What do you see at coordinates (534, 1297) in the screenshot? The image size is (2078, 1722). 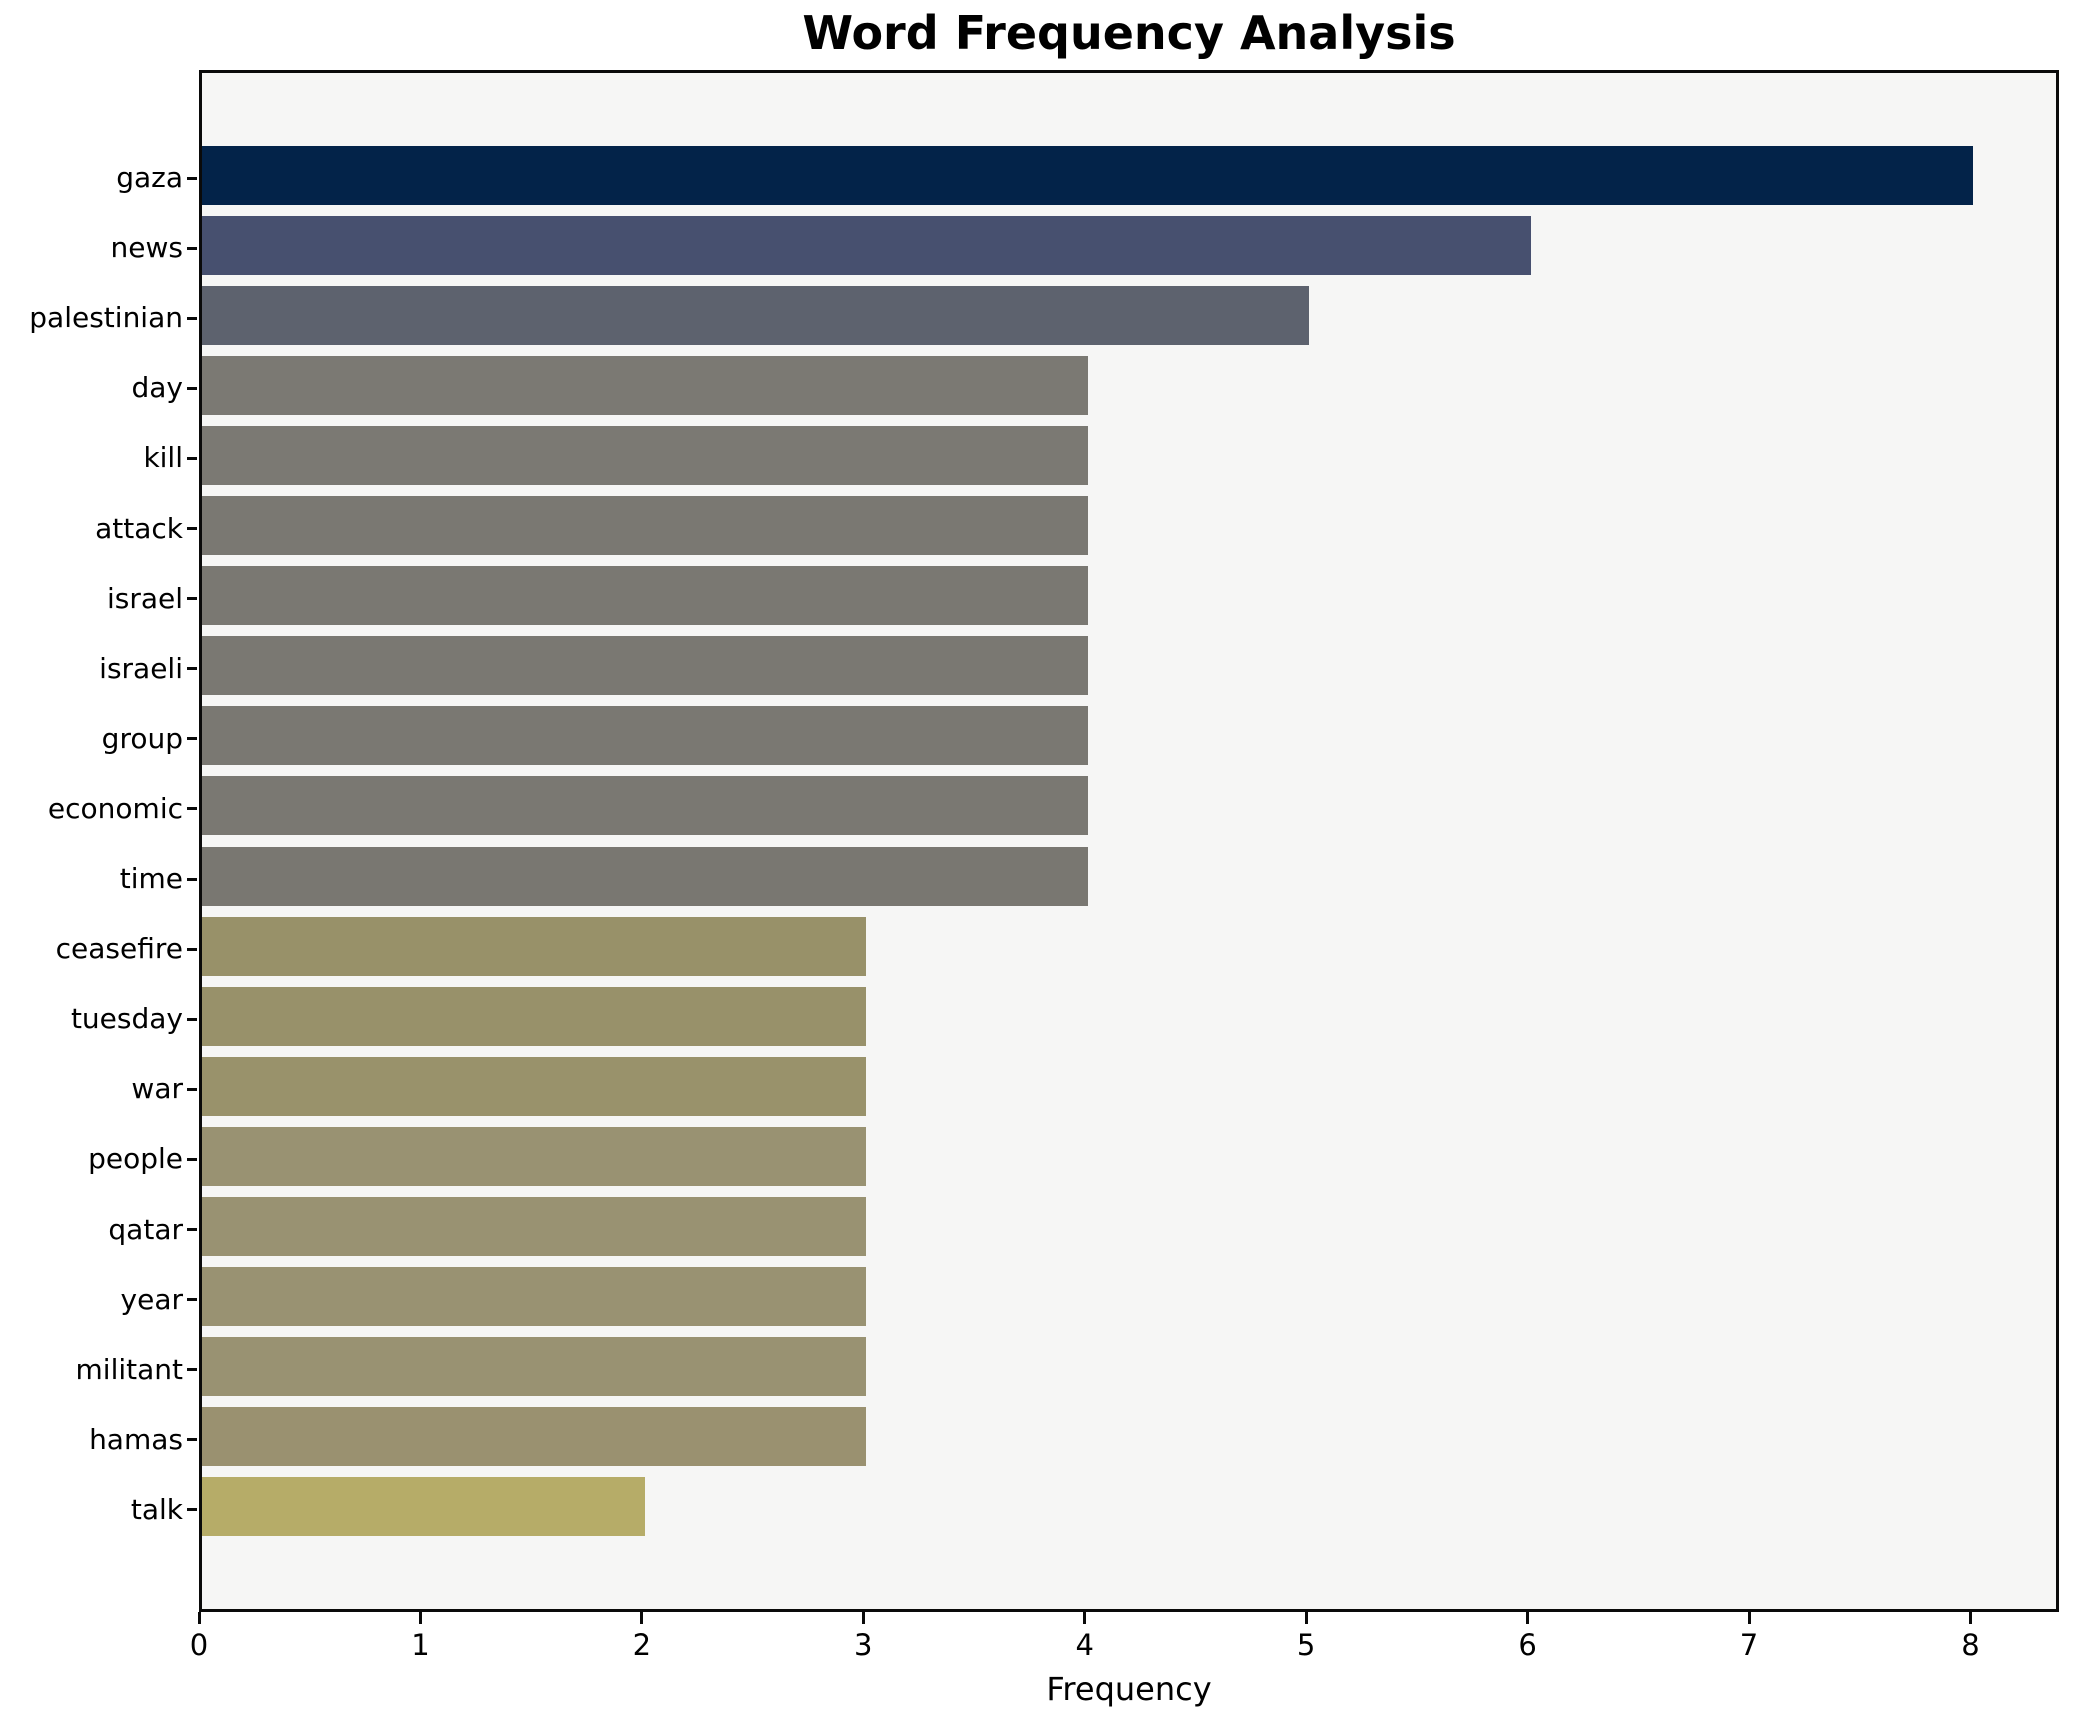 I see `bar-year` at bounding box center [534, 1297].